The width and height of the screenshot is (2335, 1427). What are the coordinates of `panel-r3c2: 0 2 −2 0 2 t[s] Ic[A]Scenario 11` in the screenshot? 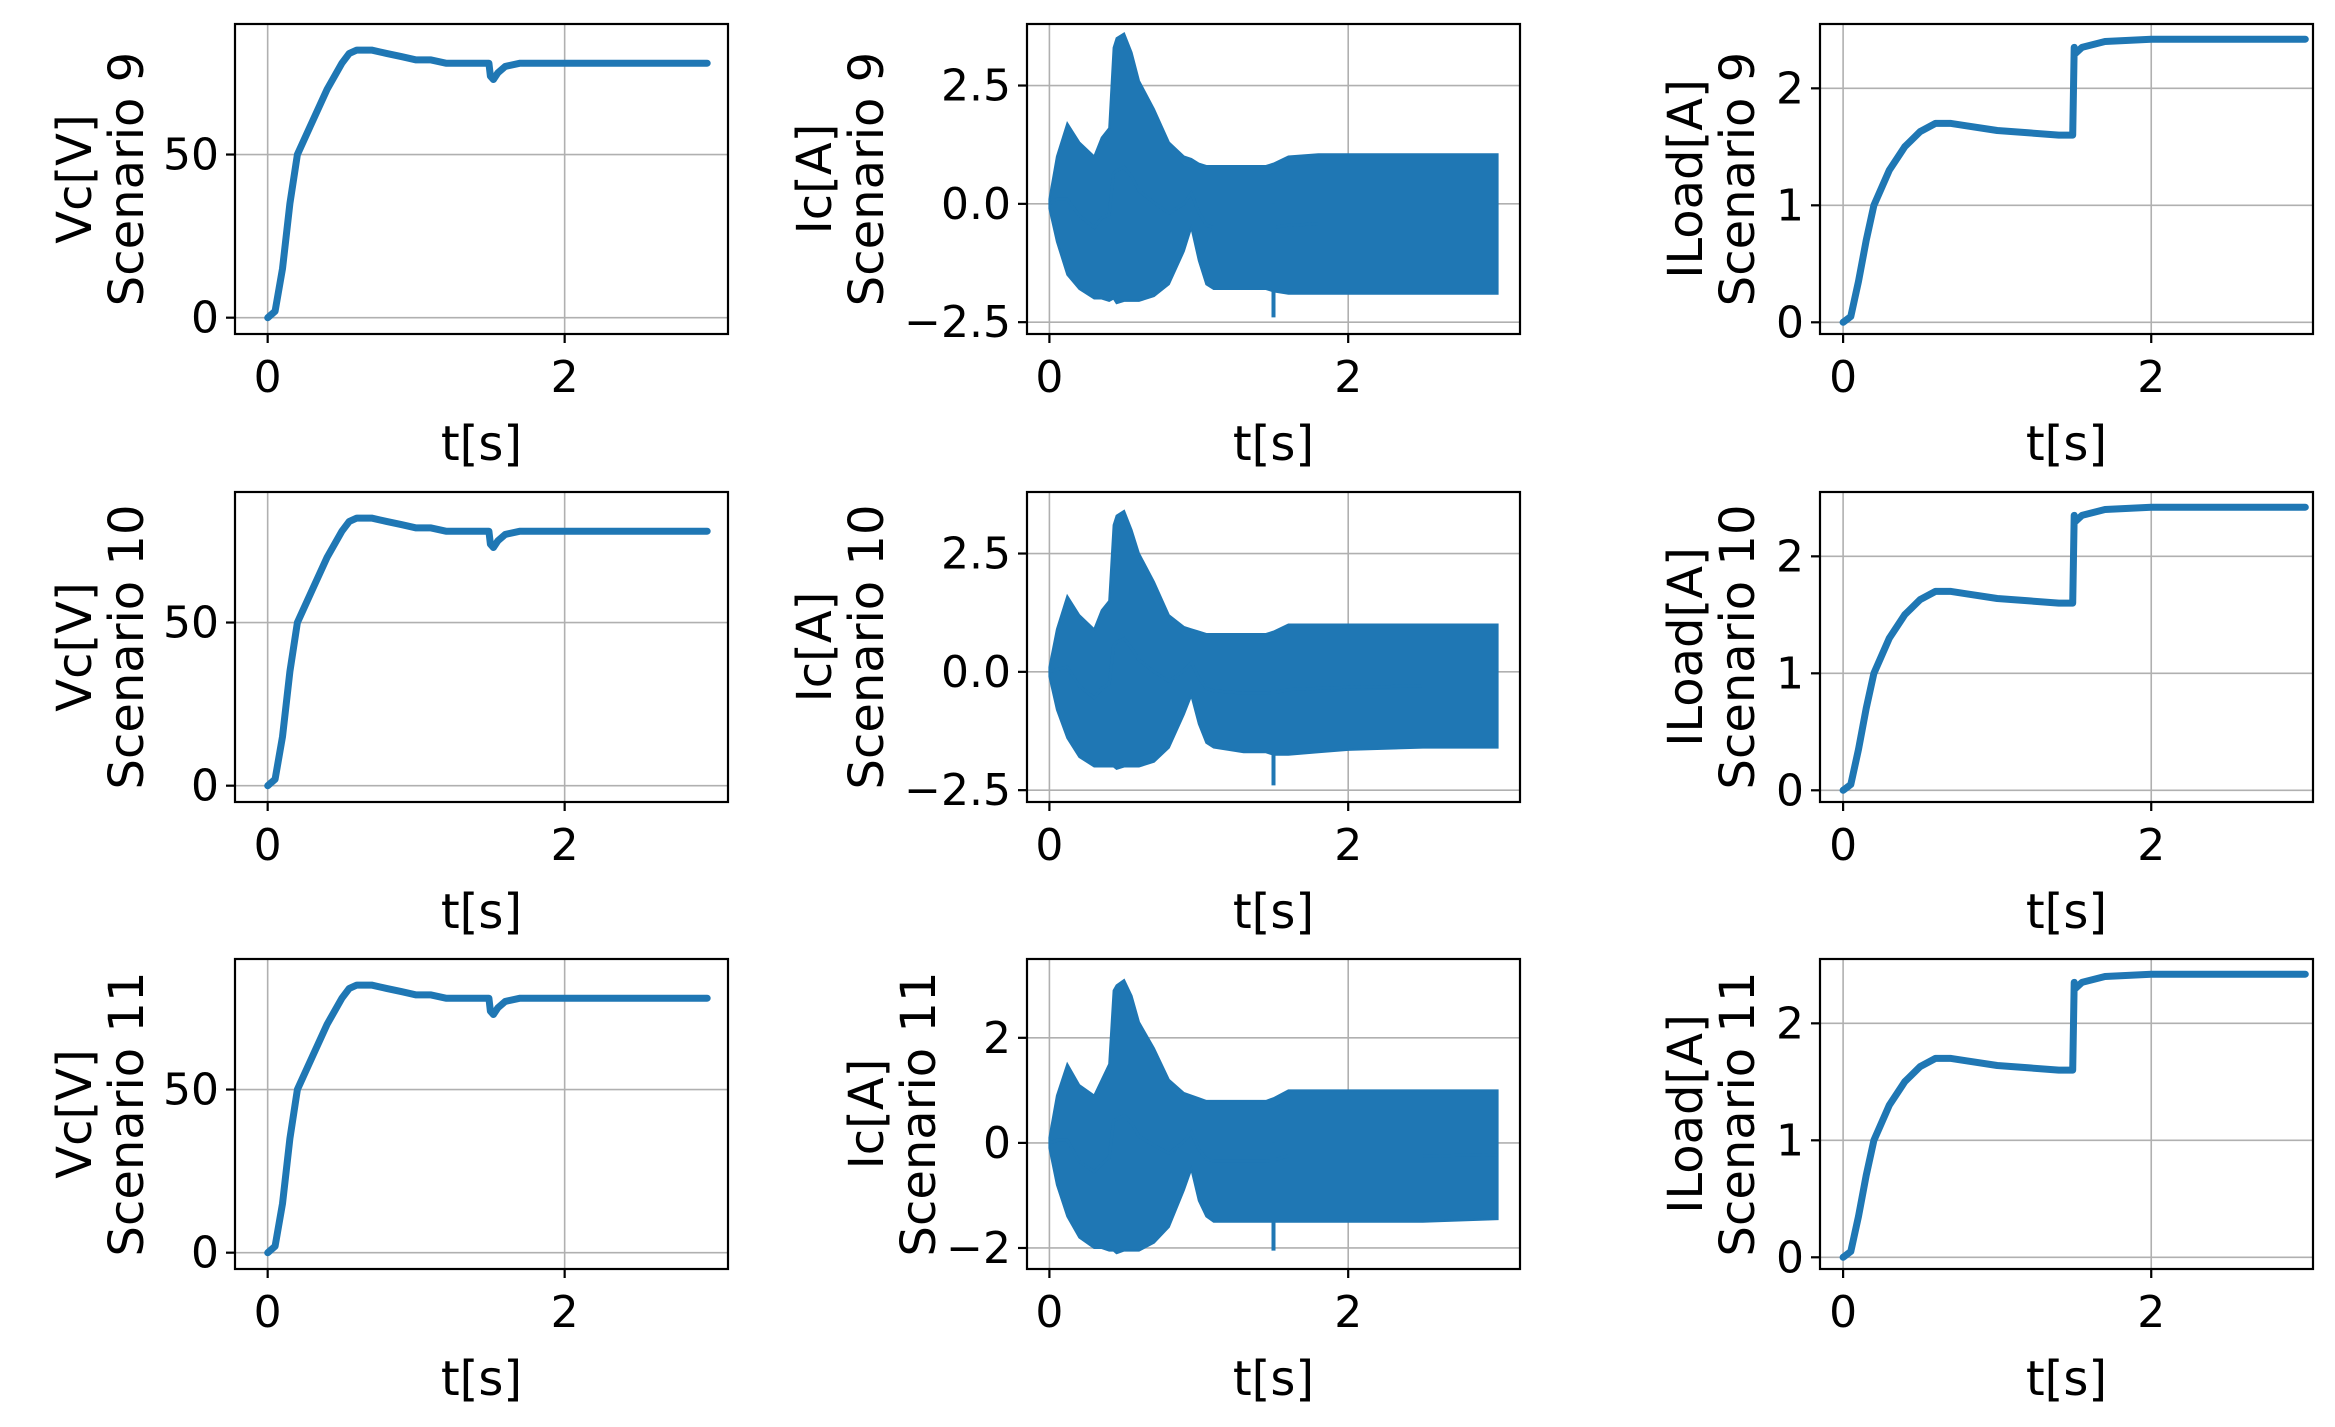 It's located at (1180, 1182).